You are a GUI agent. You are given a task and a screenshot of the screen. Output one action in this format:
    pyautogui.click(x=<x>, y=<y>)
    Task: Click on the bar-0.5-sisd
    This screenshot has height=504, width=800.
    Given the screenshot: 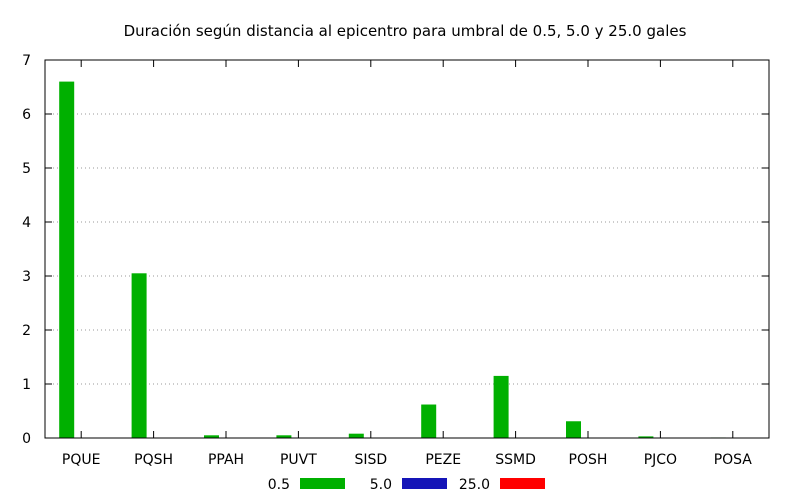 What is the action you would take?
    pyautogui.click(x=356, y=435)
    